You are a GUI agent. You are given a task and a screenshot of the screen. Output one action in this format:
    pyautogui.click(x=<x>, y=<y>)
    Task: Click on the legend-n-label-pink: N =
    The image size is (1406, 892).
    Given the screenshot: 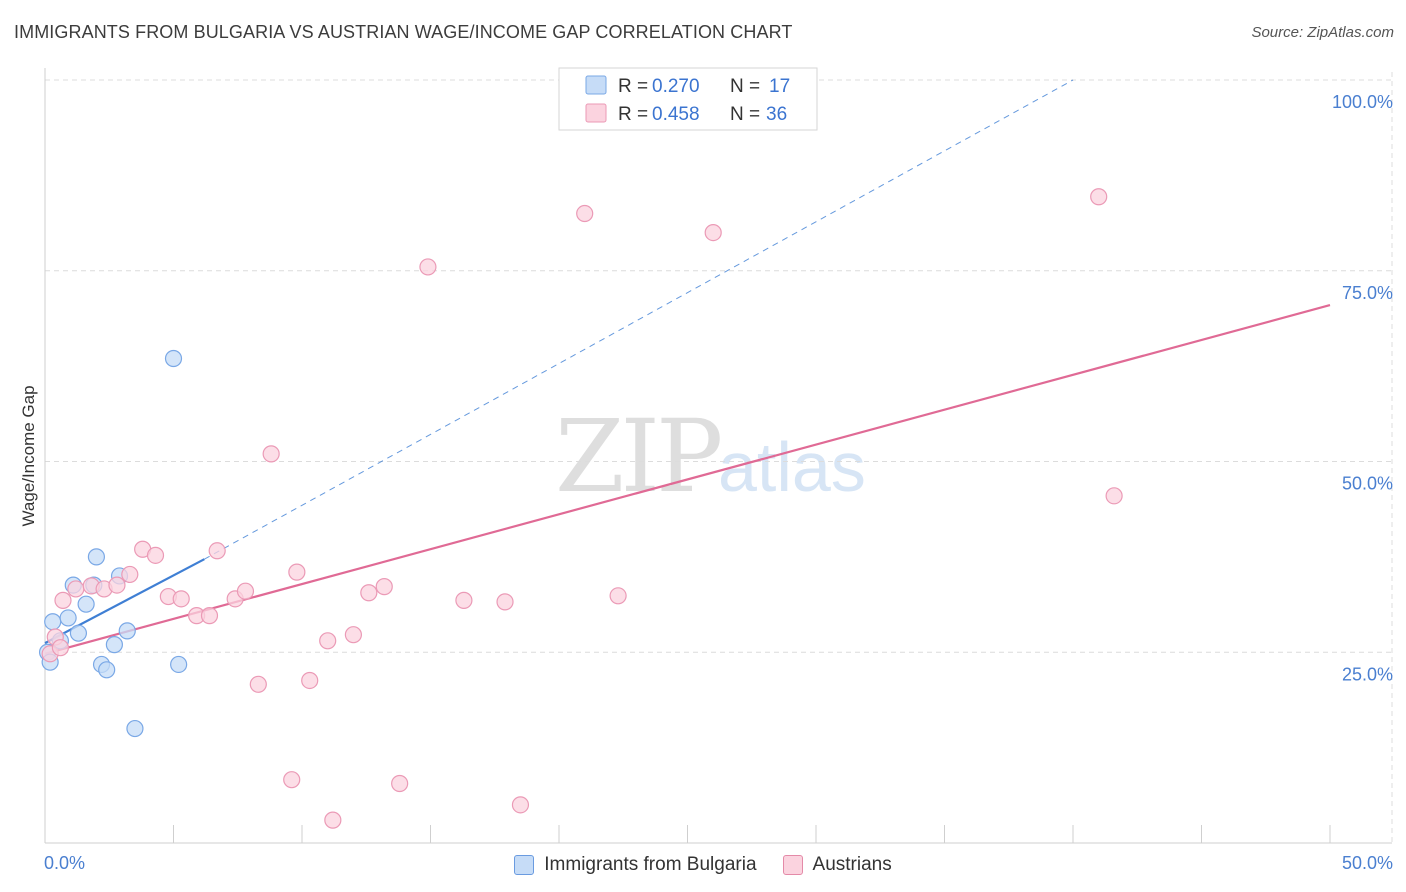 What is the action you would take?
    pyautogui.click(x=745, y=114)
    